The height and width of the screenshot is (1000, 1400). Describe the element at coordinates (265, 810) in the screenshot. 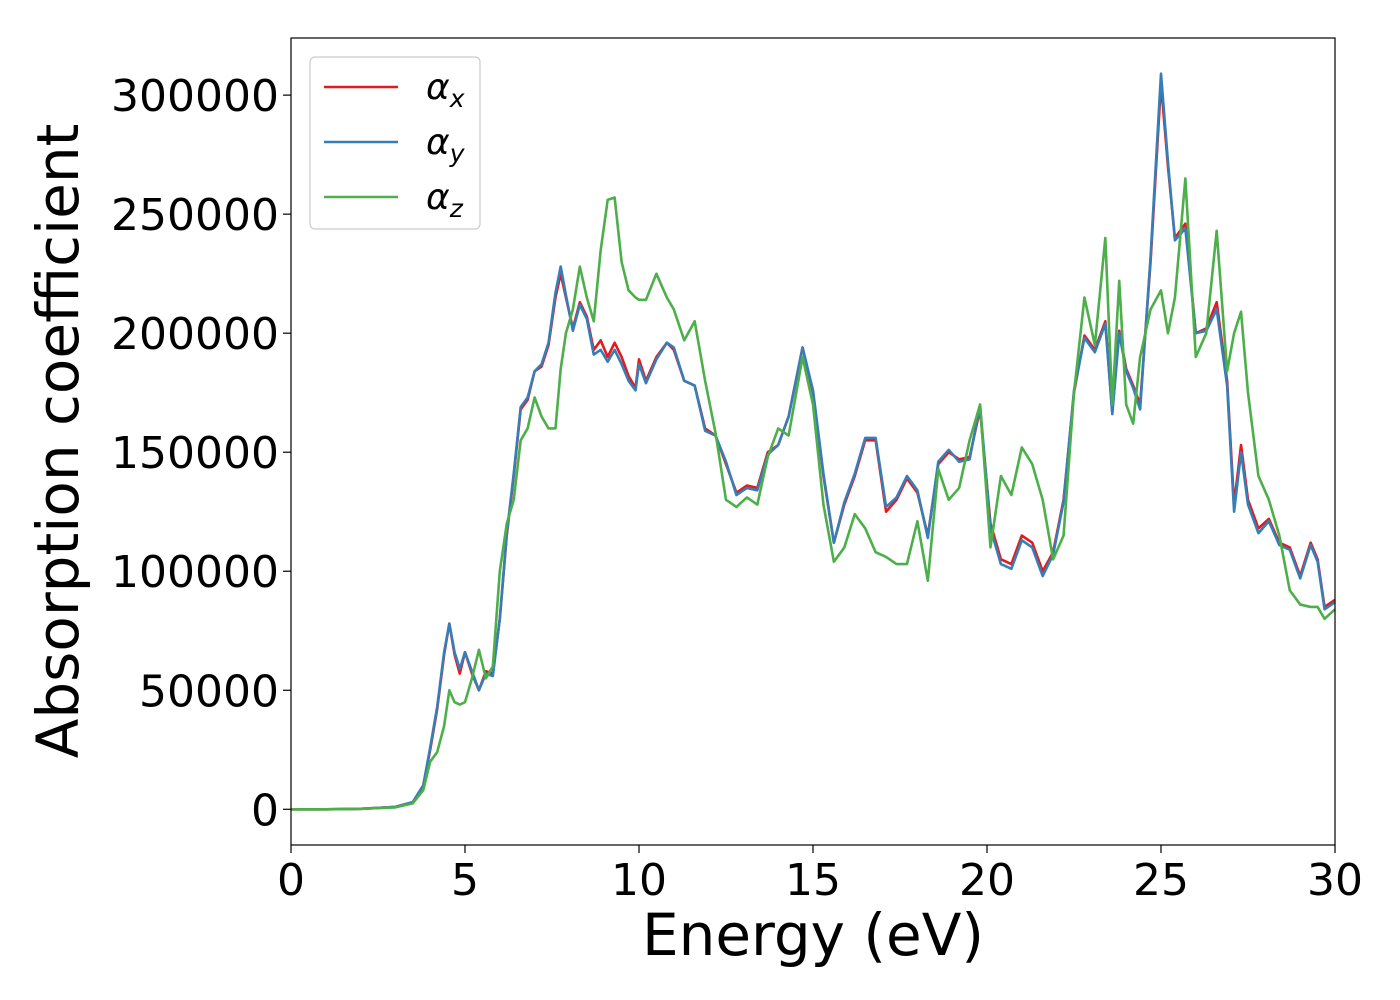

I see `y-tick-label: 0` at that location.